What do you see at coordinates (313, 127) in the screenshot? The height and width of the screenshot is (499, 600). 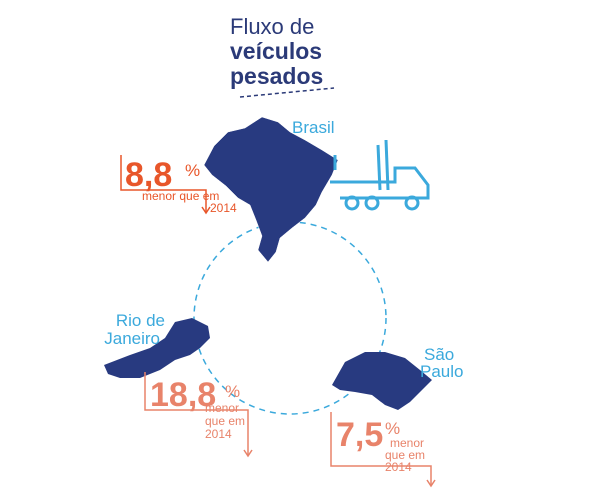 I see `region-name: Brasil` at bounding box center [313, 127].